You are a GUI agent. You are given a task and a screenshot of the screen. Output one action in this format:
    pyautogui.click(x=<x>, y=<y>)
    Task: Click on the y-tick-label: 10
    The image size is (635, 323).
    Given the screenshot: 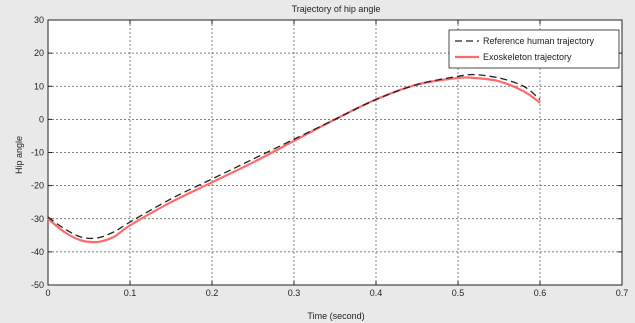 What is the action you would take?
    pyautogui.click(x=39, y=86)
    